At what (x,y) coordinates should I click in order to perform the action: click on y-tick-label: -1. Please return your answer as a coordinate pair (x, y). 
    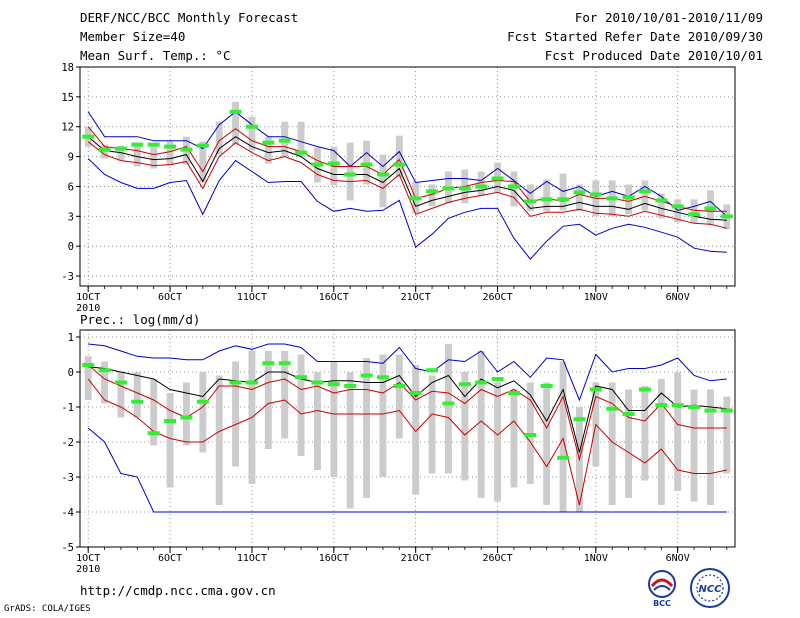
    Looking at the image, I should click on (67, 408).